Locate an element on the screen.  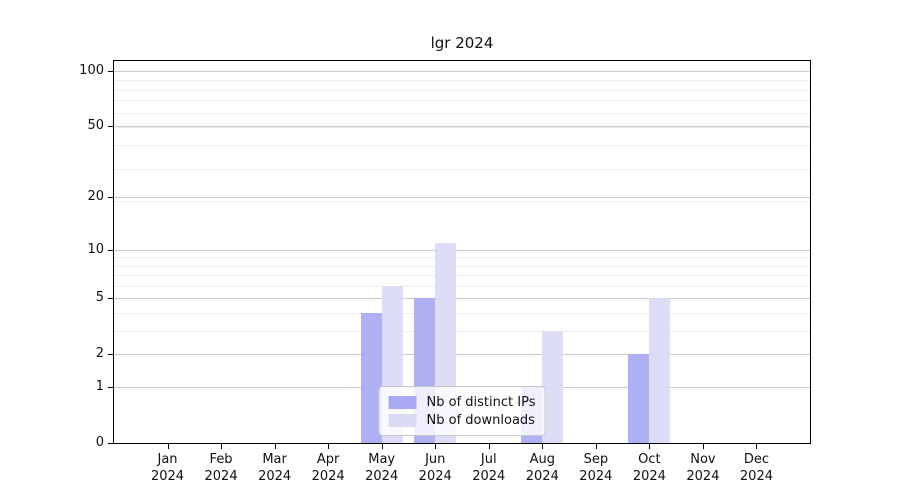
y-tick-label: 5 is located at coordinates (99, 298).